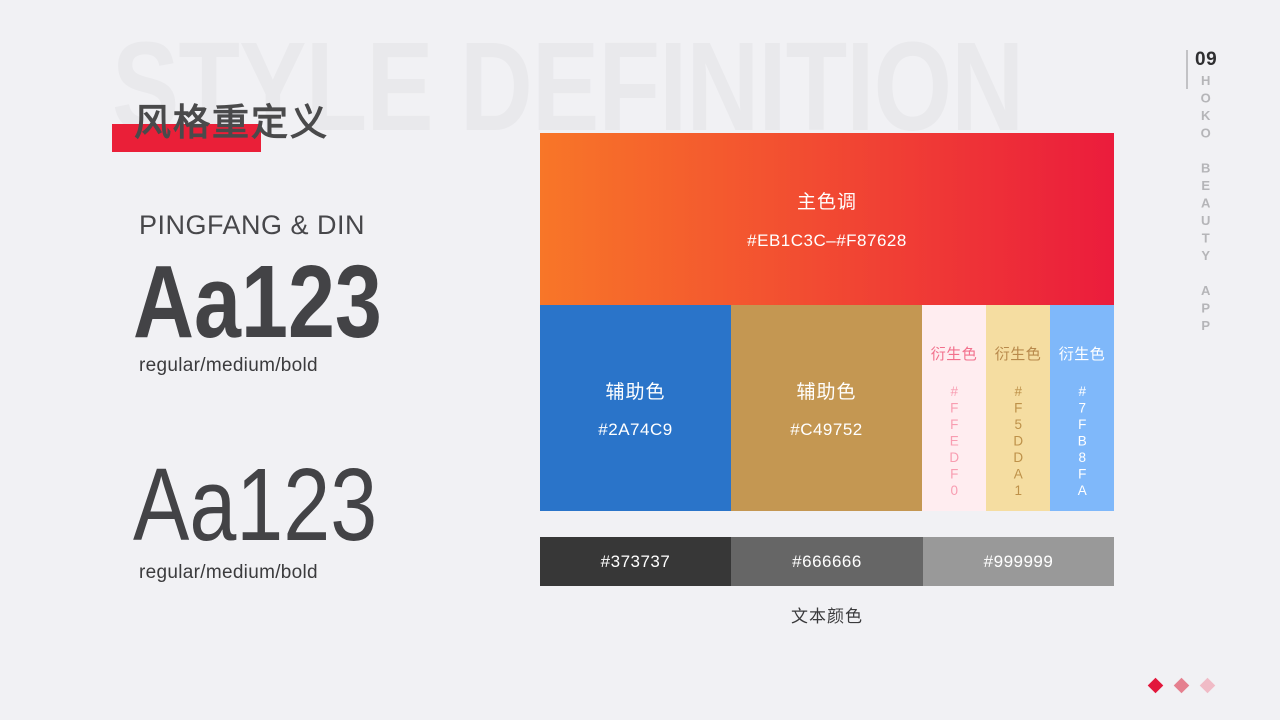 This screenshot has height=720, width=1280. I want to click on primary-color-label: 主色调, so click(826, 202).